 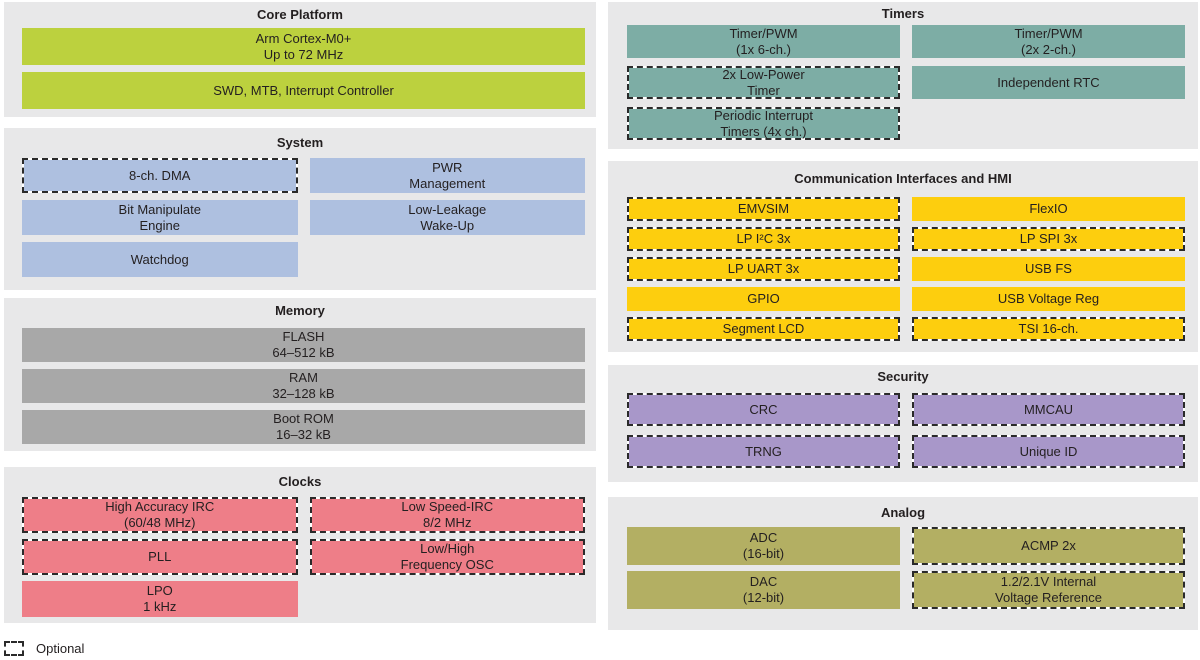 What do you see at coordinates (1048, 546) in the screenshot?
I see `block-acmp-2x: ACMP 2x` at bounding box center [1048, 546].